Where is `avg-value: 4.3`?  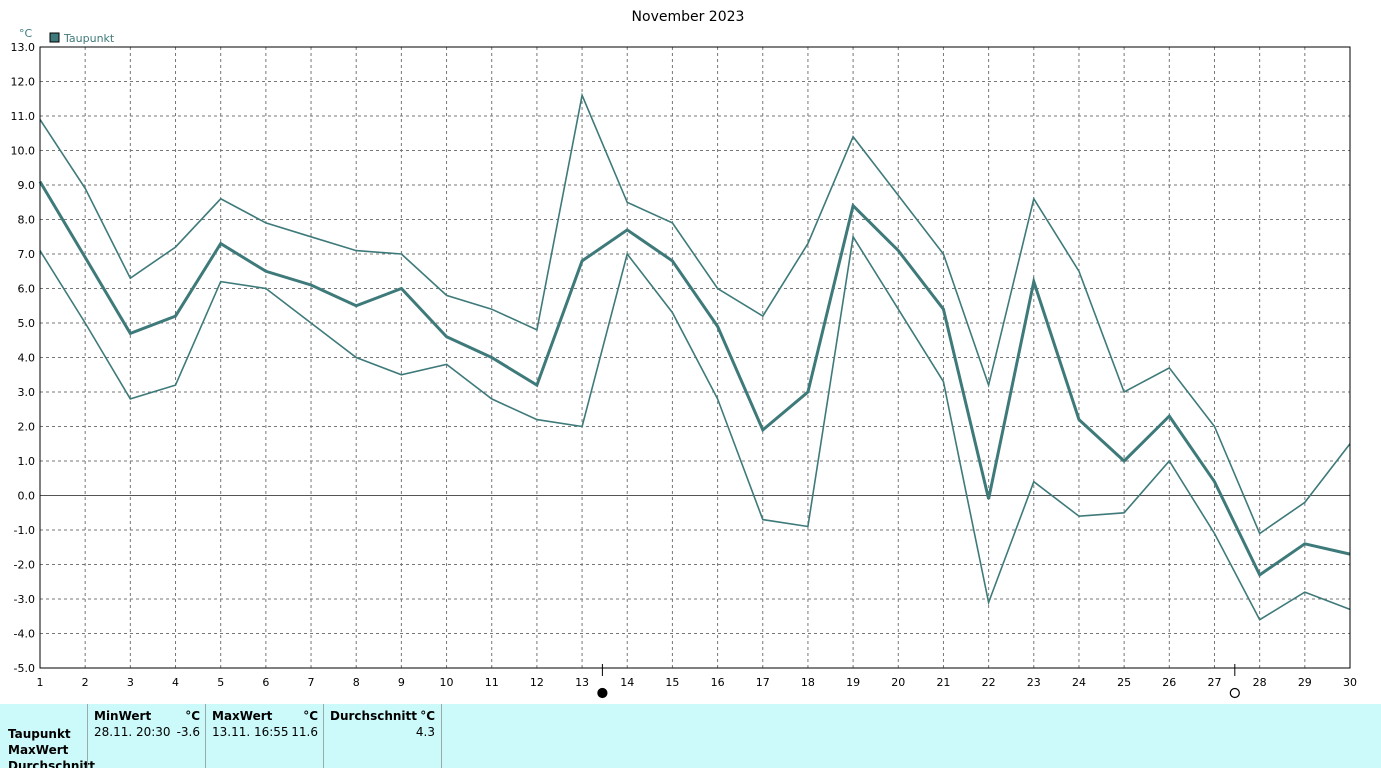
avg-value: 4.3 is located at coordinates (425, 732).